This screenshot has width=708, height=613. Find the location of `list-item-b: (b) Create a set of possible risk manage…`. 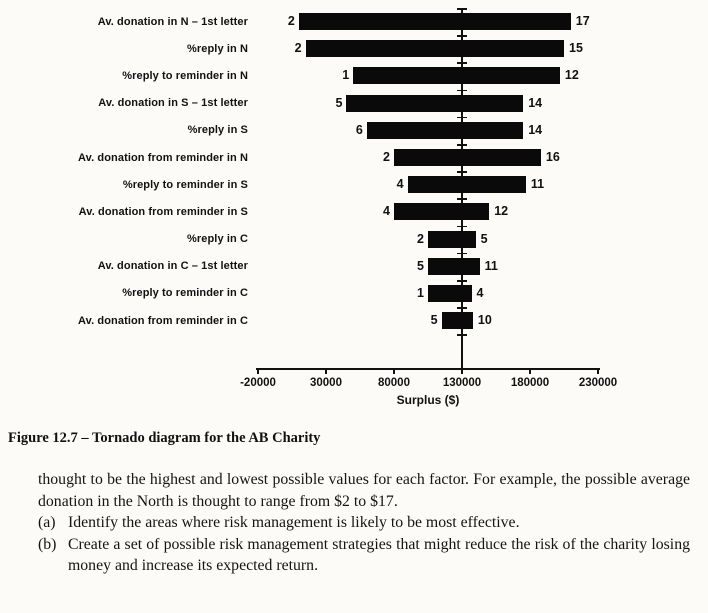

list-item-b: (b) Create a set of possible risk manage… is located at coordinates (364, 555).